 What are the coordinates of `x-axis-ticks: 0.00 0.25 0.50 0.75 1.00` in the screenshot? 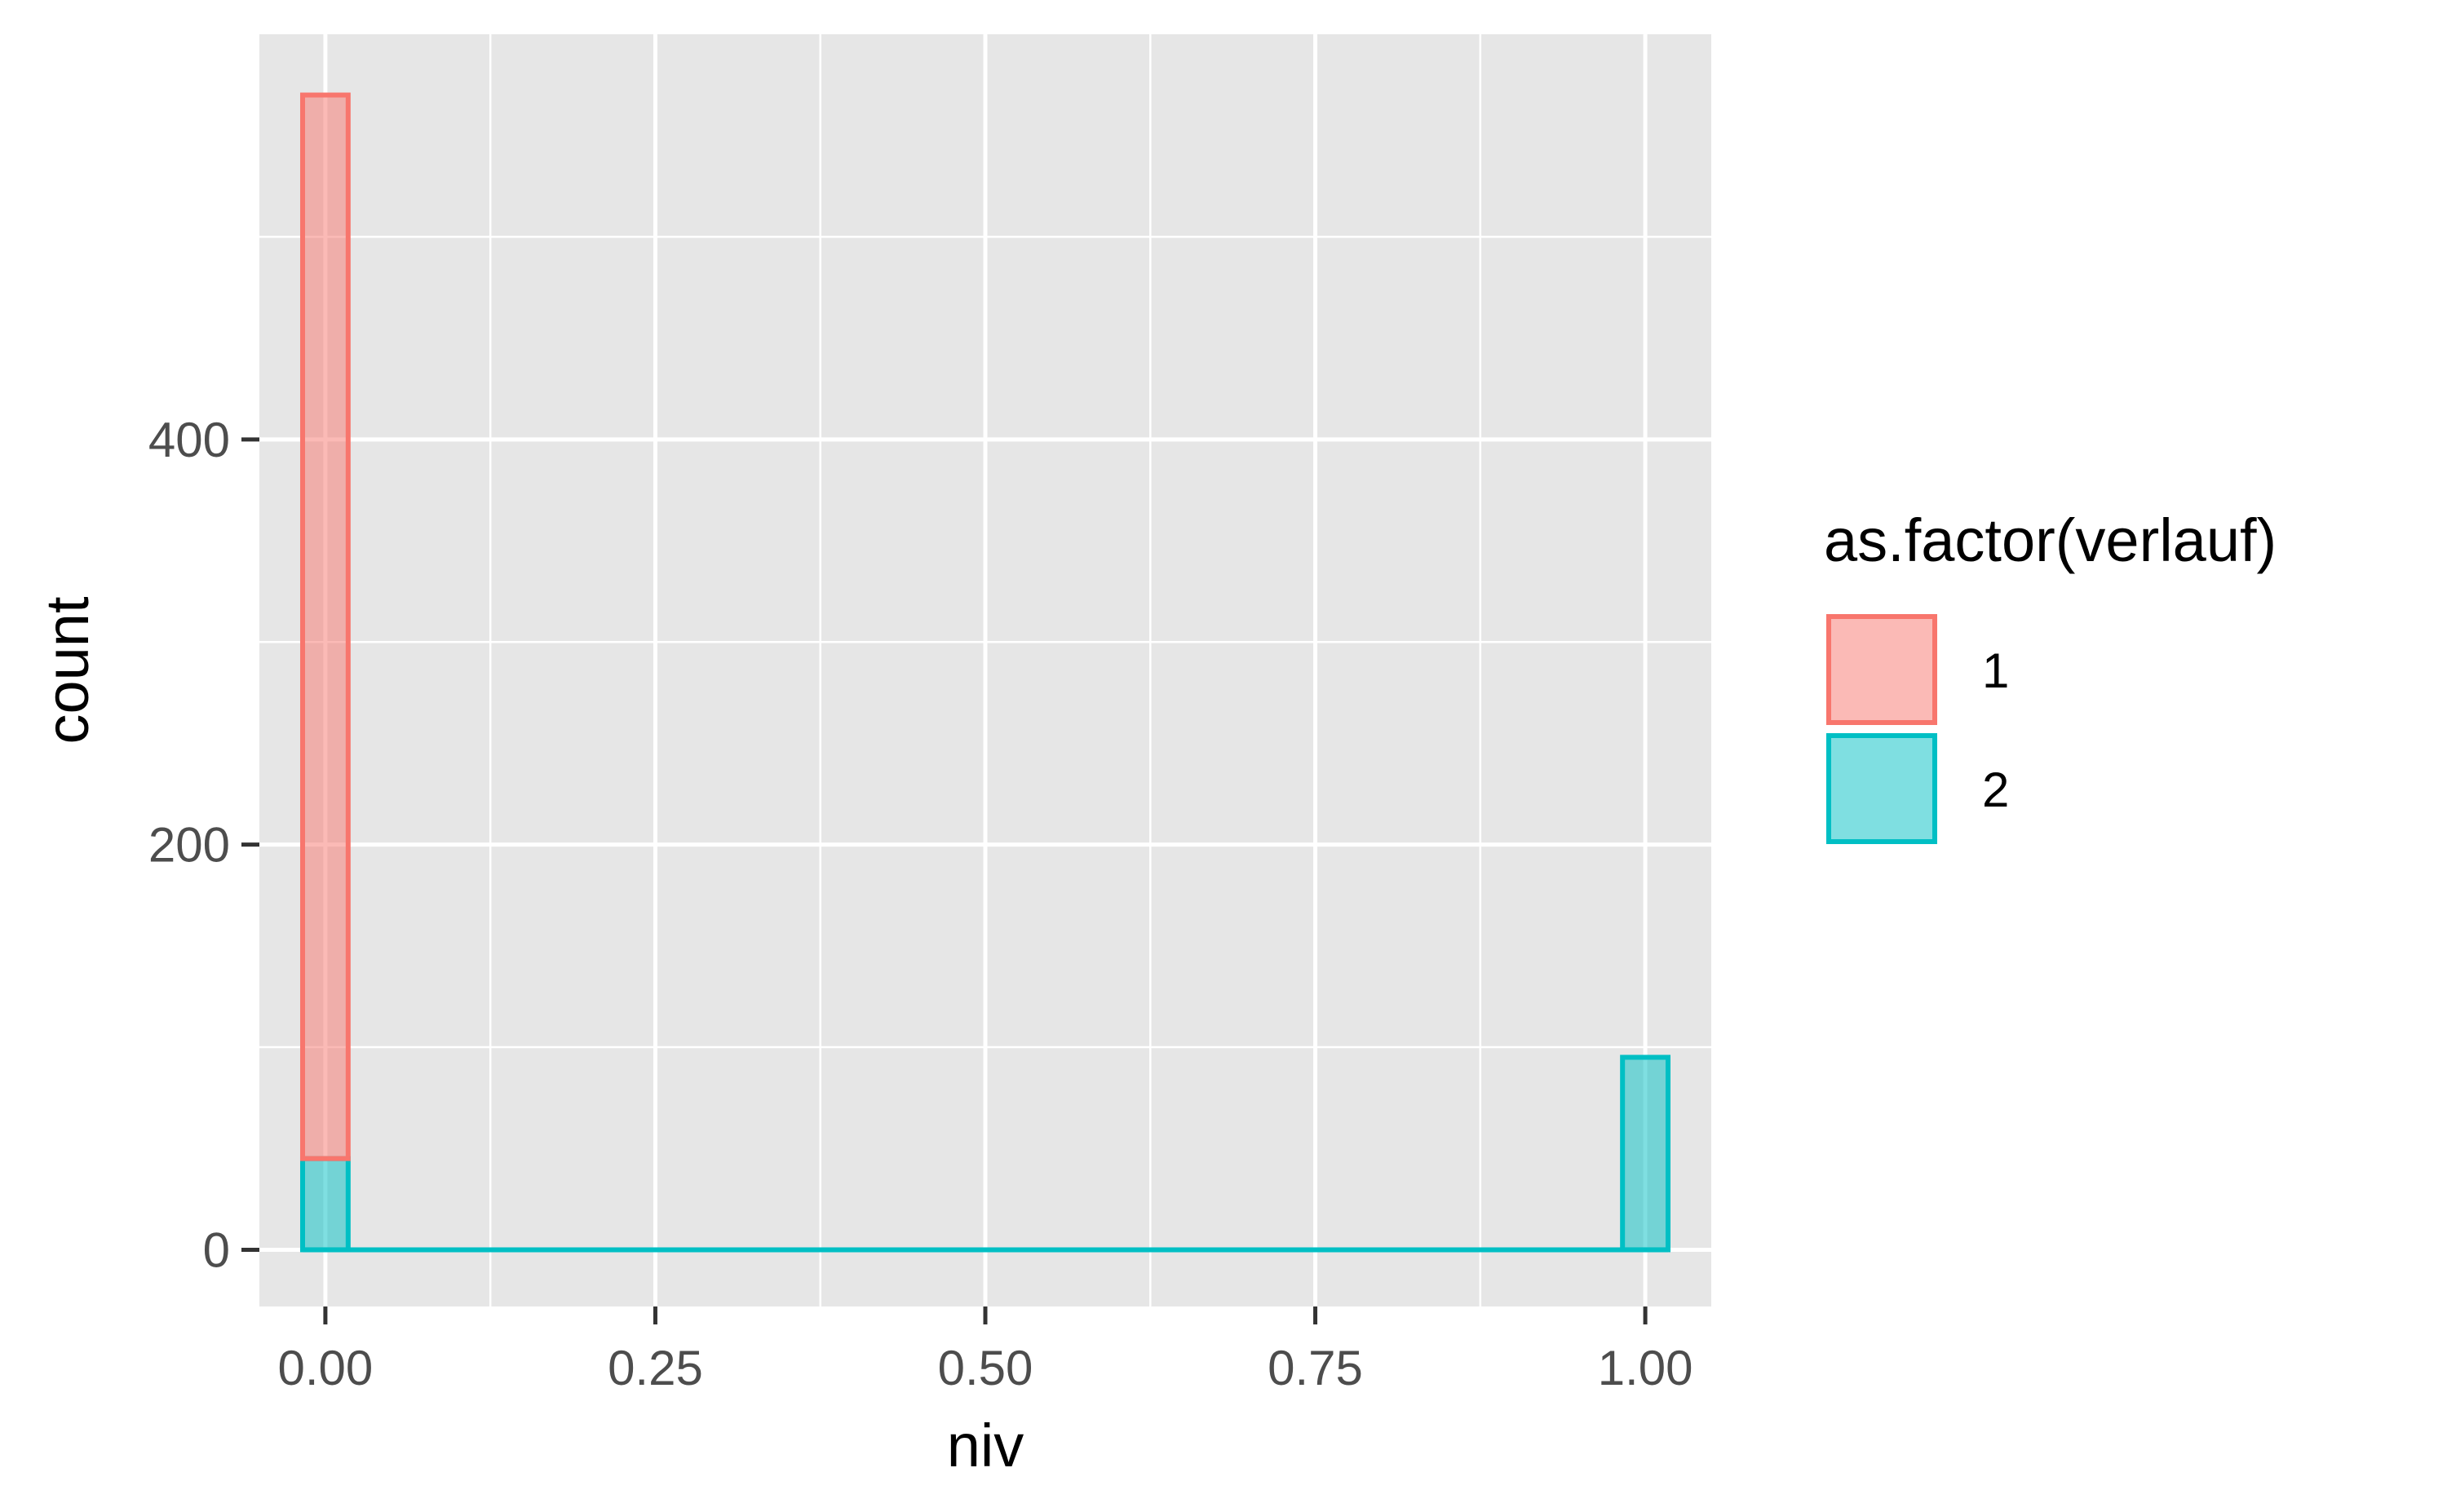 It's located at (985, 1351).